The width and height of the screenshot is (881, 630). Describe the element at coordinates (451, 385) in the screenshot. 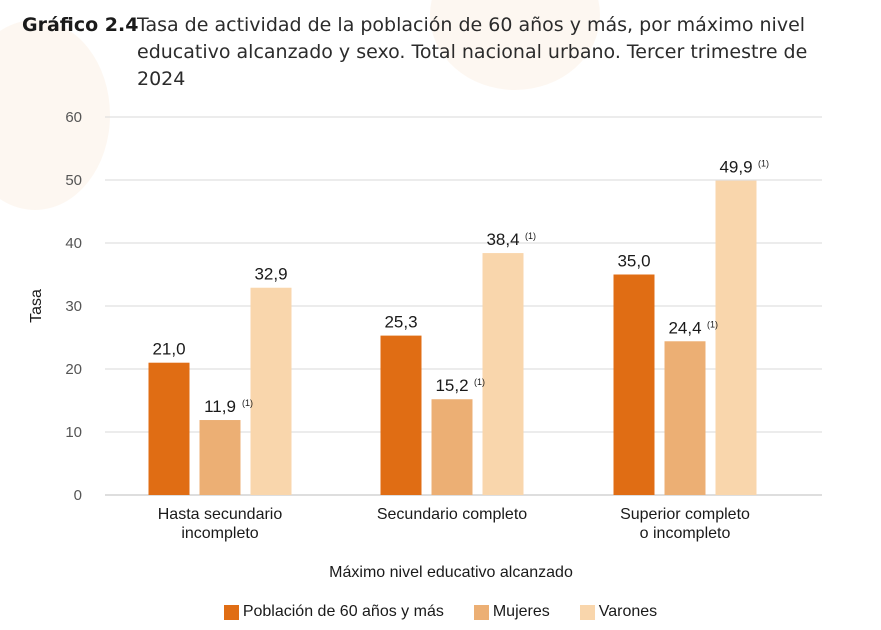

I see `data-label: 15,2` at that location.